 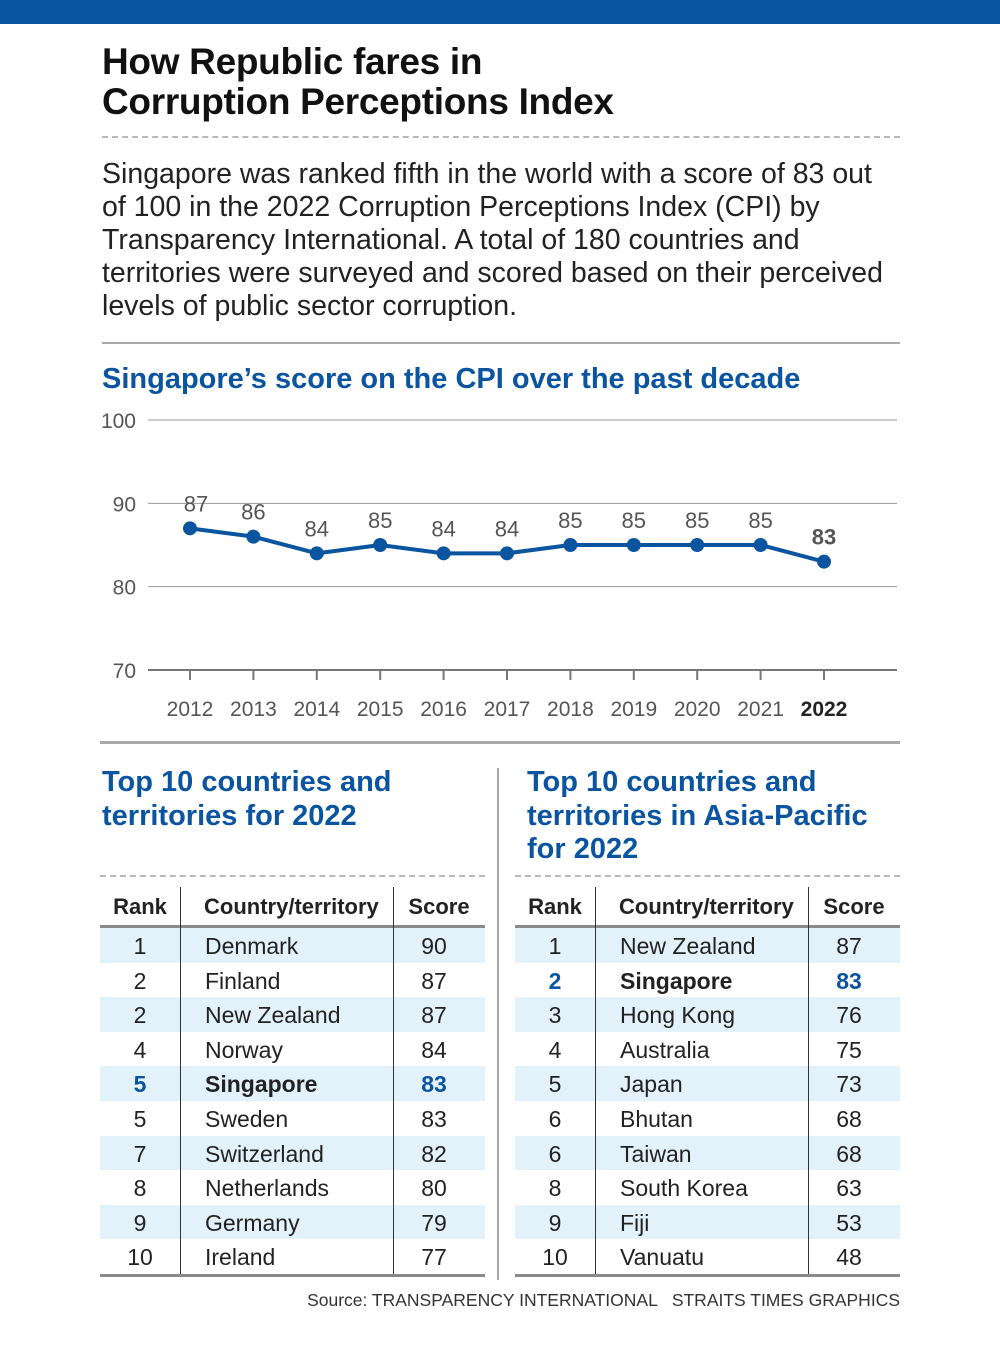 What do you see at coordinates (824, 709) in the screenshot?
I see `x-tick-label: 2022` at bounding box center [824, 709].